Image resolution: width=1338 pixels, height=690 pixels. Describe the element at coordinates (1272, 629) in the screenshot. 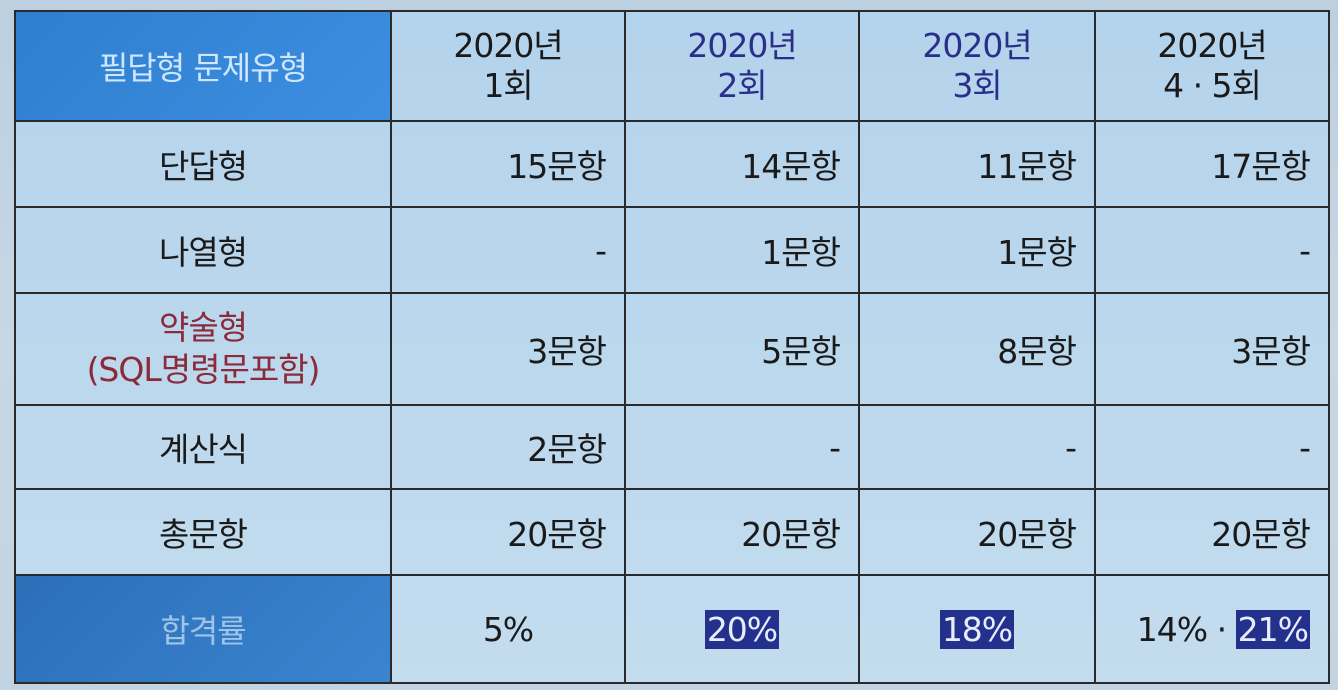

I see `pass-rate-value-highlighted: 21%` at that location.